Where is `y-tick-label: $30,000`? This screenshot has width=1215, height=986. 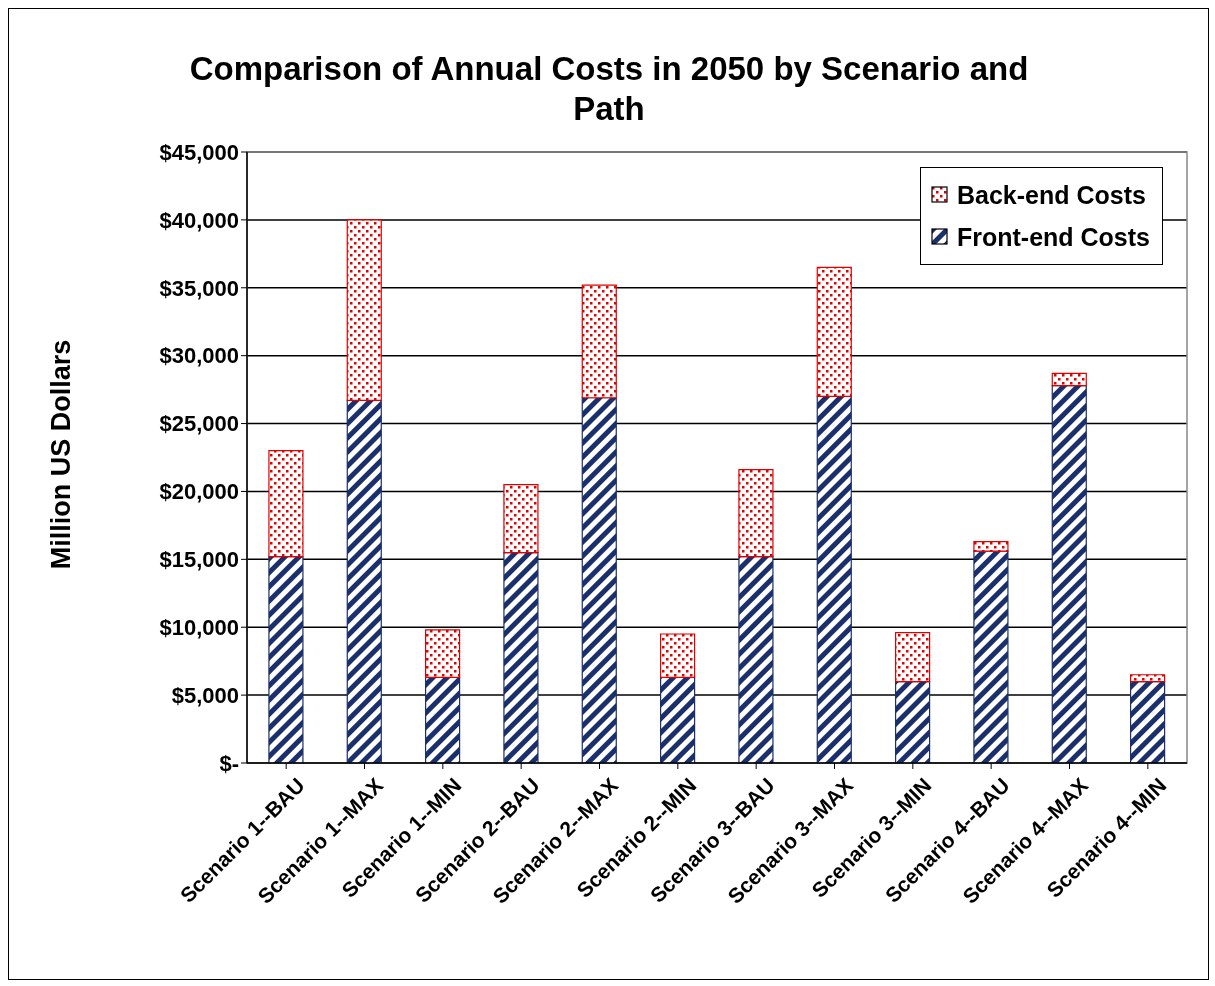 y-tick-label: $30,000 is located at coordinates (199, 356).